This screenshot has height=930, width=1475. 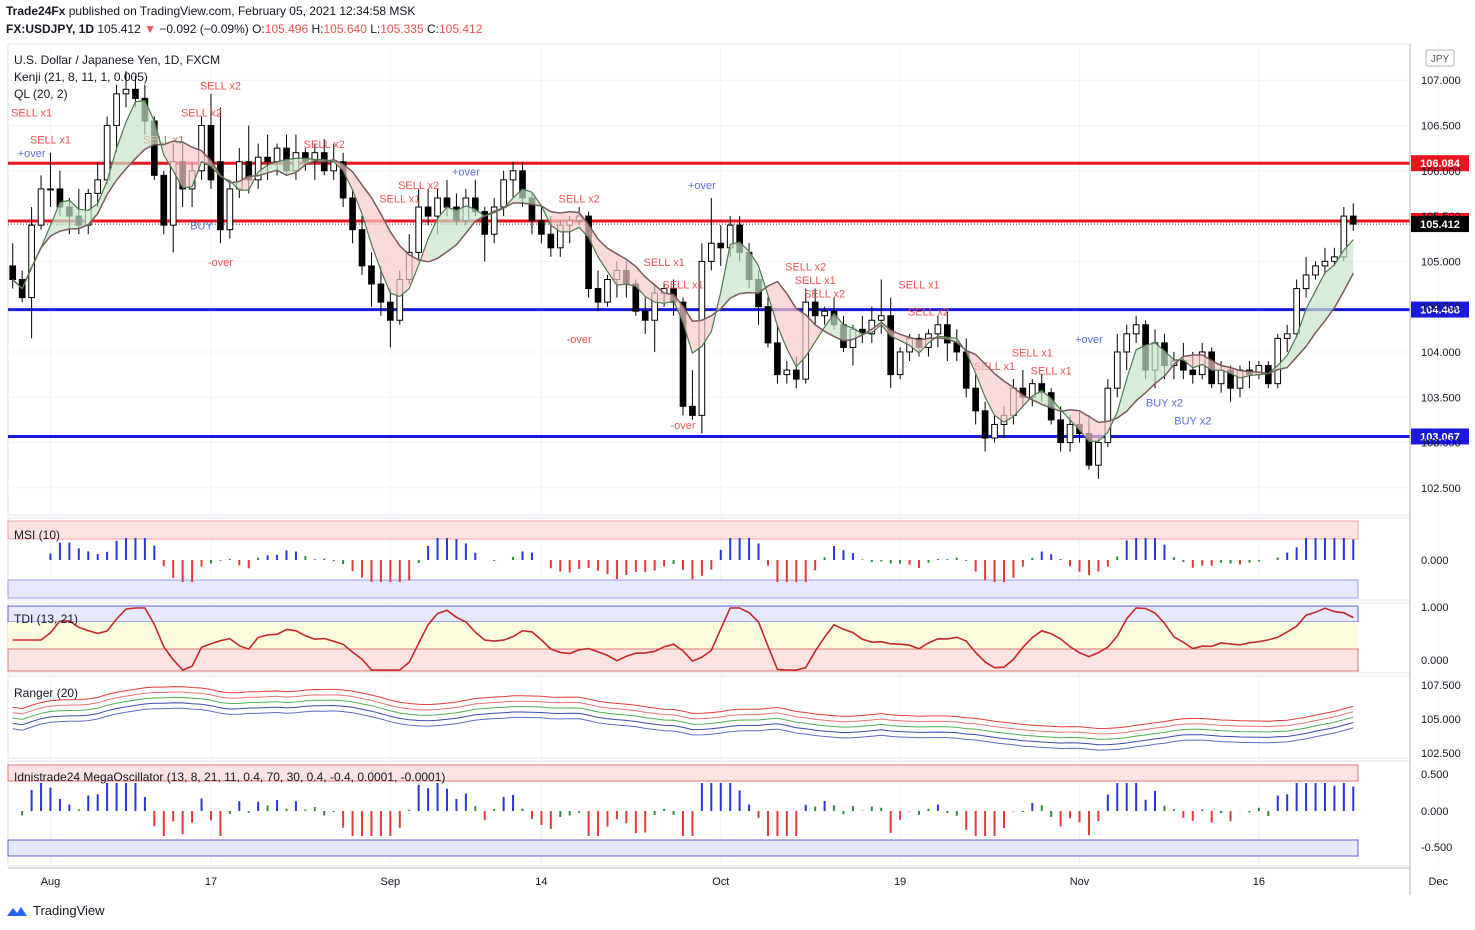 I want to click on time-tick-label: 17, so click(x=211, y=882).